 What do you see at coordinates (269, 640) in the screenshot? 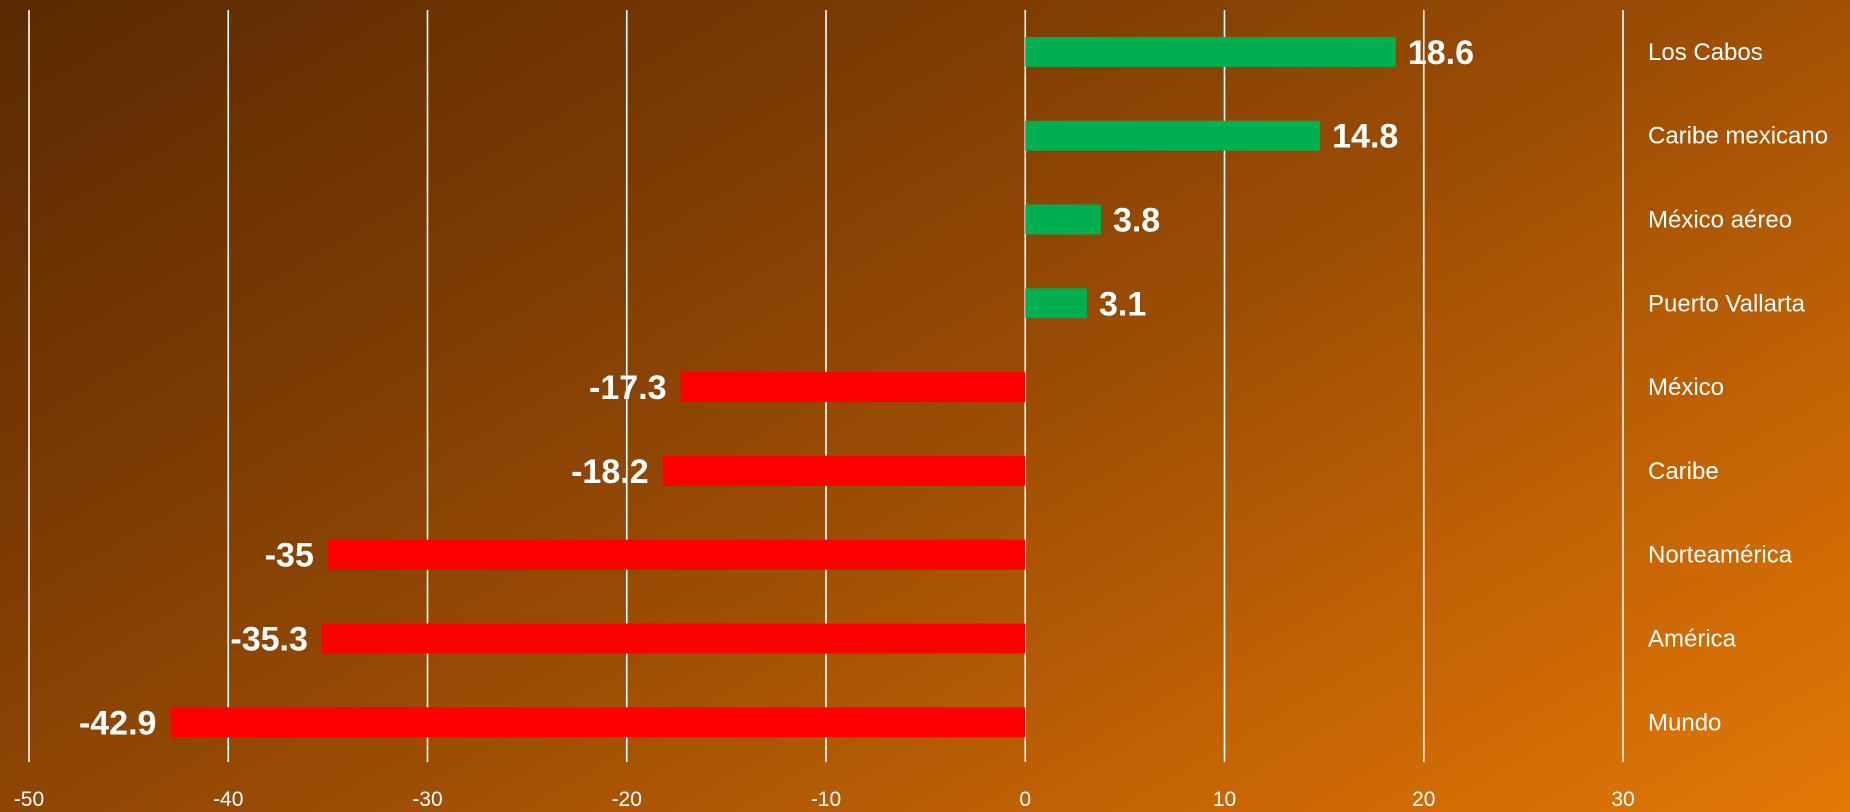
I see `value-label-america: -35.3` at bounding box center [269, 640].